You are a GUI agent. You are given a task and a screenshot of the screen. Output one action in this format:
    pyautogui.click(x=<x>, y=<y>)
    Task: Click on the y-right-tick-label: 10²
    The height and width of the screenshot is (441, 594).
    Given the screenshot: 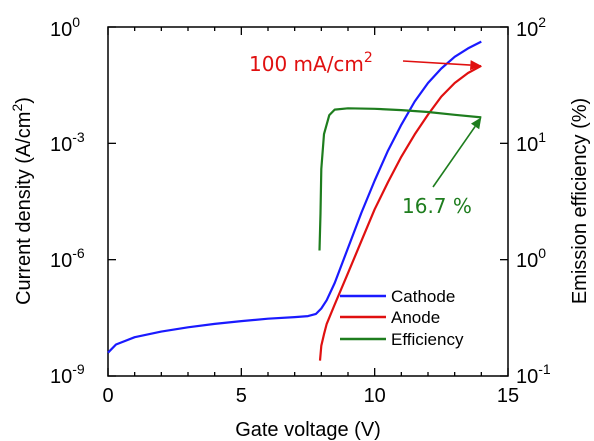 What is the action you would take?
    pyautogui.click(x=531, y=27)
    